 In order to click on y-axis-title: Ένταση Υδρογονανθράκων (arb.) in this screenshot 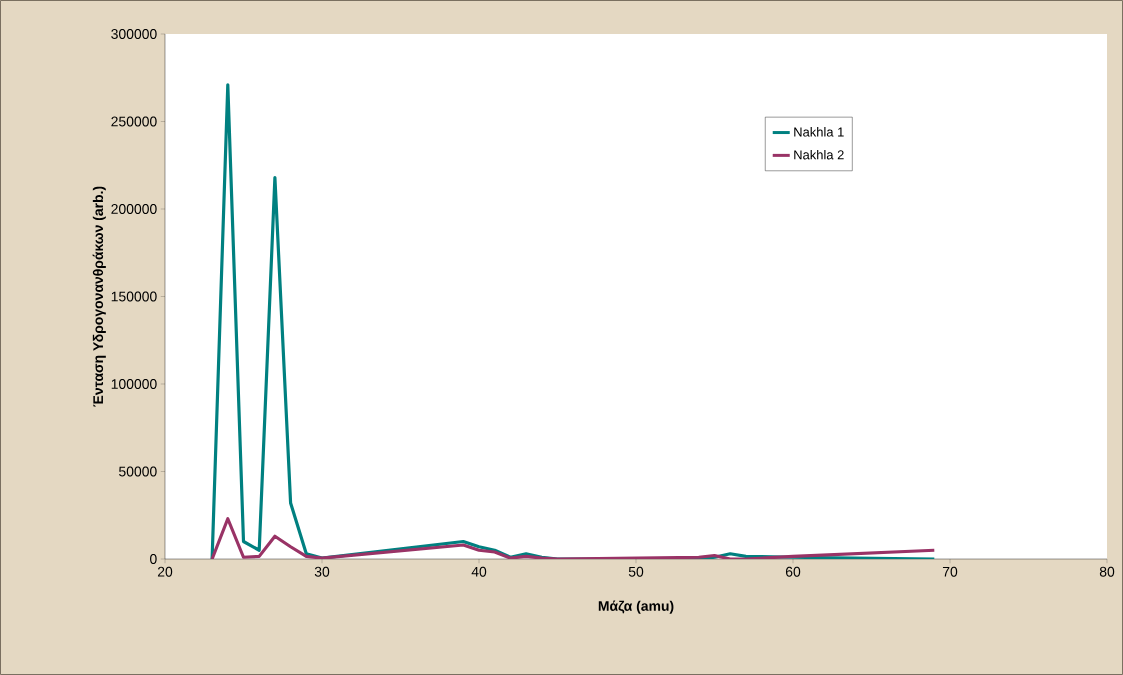, I will do `click(99, 296)`.